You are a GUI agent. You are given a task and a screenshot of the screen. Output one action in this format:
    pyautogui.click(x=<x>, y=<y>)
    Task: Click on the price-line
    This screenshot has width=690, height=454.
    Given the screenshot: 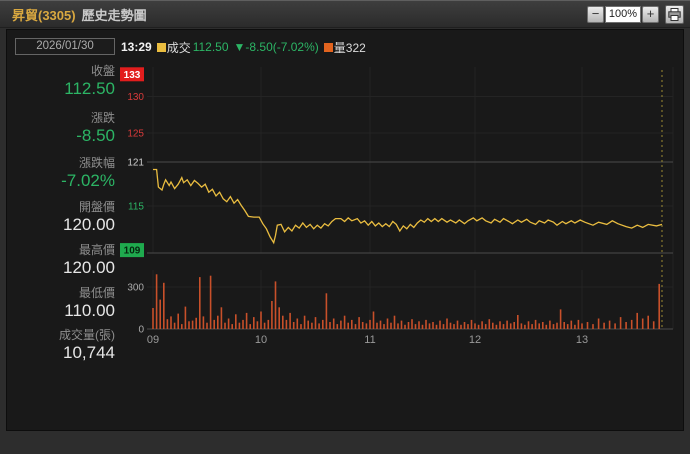 What is the action you would take?
    pyautogui.click(x=408, y=206)
    